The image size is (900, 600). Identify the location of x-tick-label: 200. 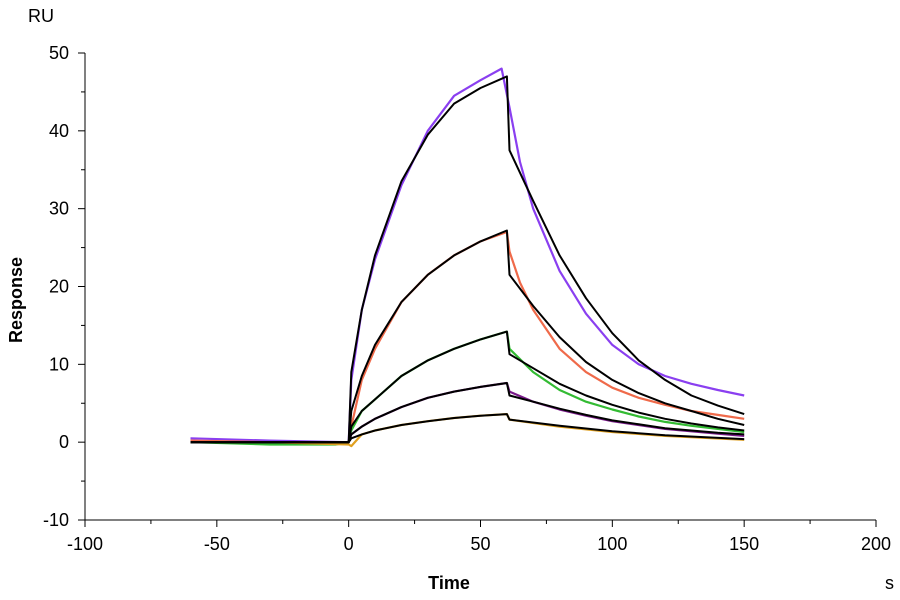
(876, 544).